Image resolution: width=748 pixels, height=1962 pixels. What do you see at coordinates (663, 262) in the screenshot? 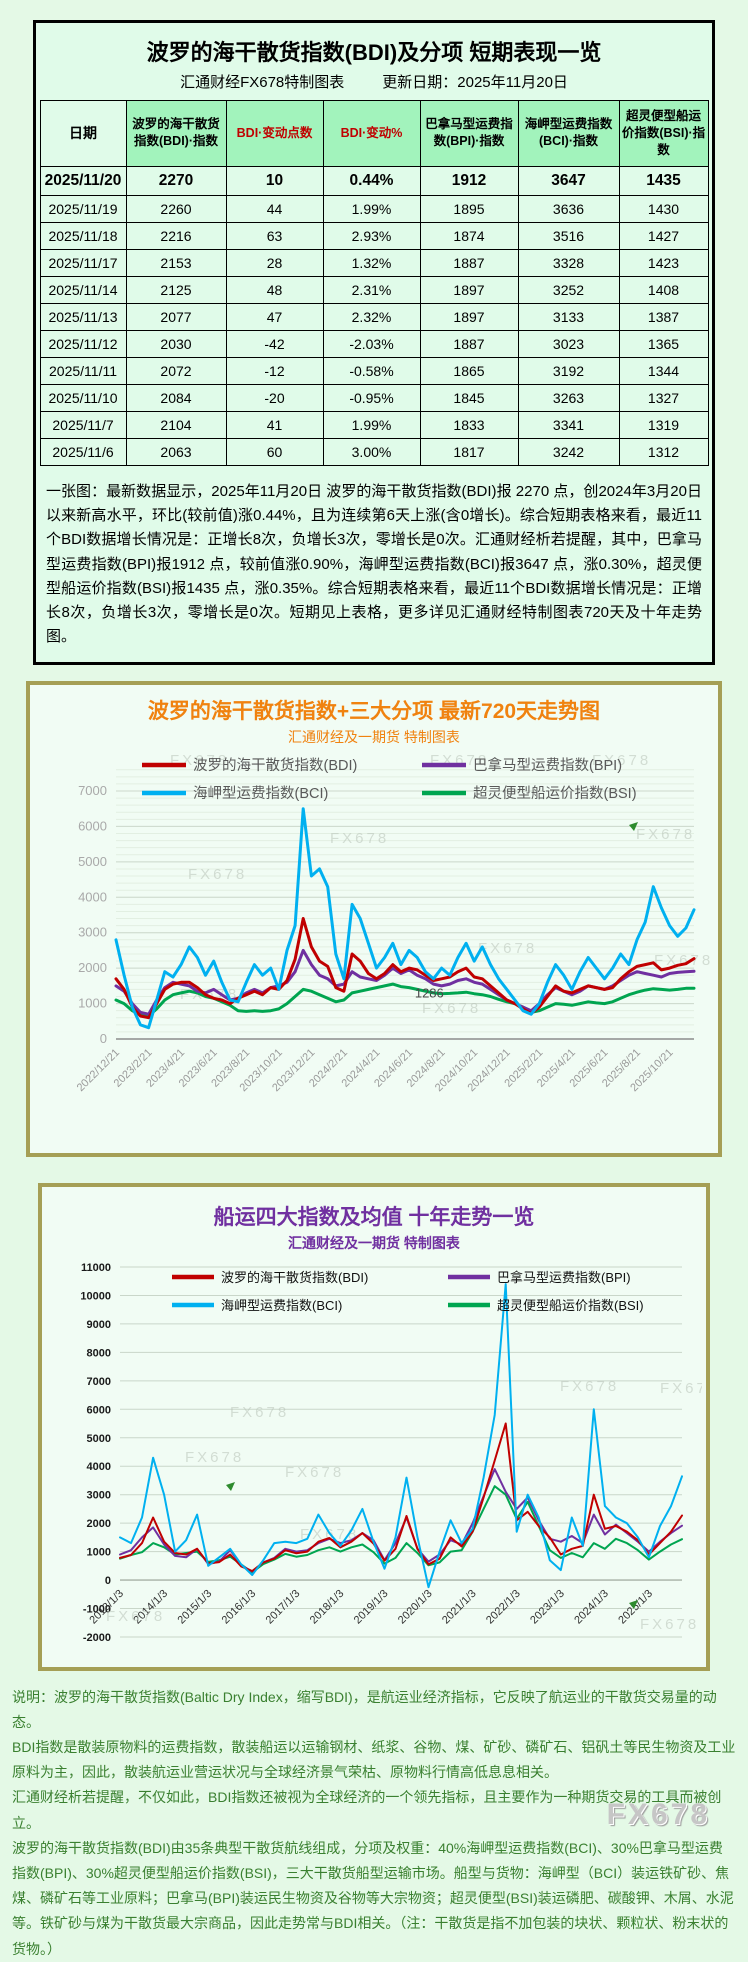
I see `table-cell: 1423` at bounding box center [663, 262].